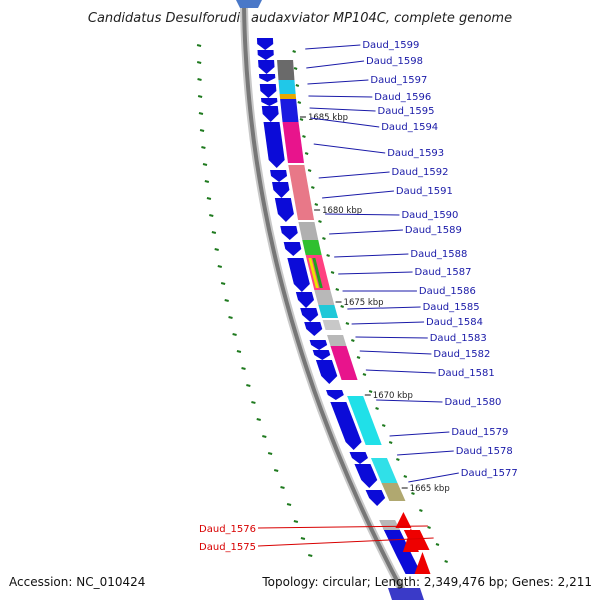  I want to click on gene-label: Daud_1585, so click(451, 307).